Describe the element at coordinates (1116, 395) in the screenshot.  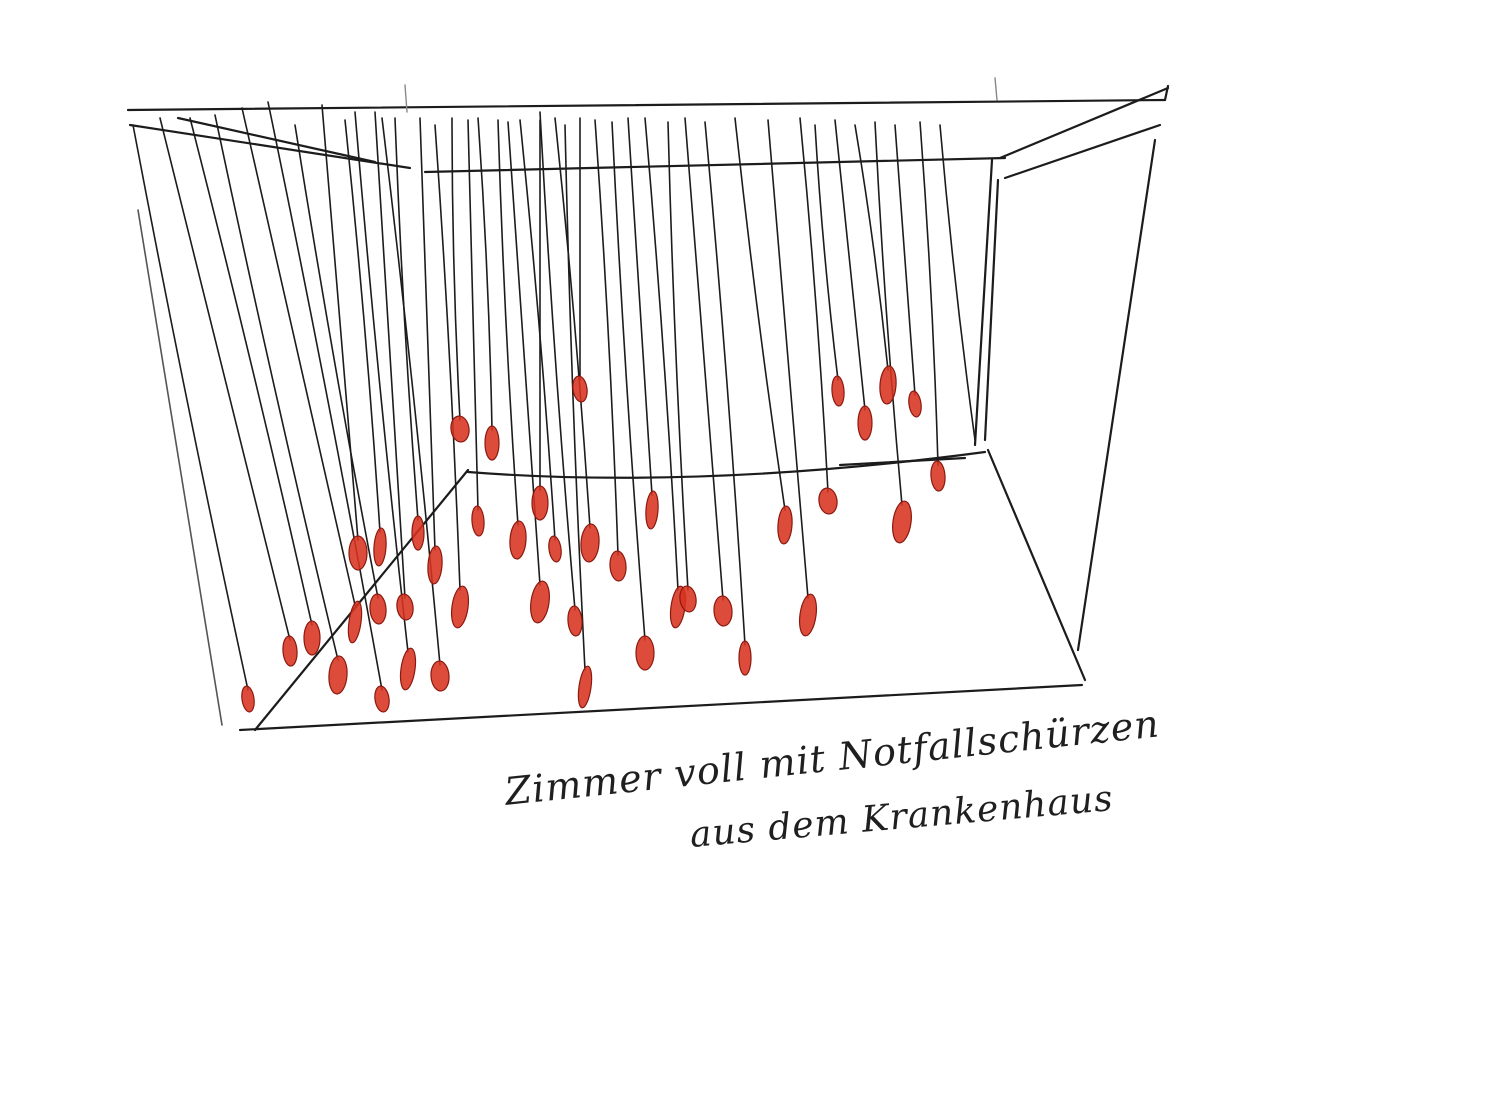
I see `right-wall-front-edge` at that location.